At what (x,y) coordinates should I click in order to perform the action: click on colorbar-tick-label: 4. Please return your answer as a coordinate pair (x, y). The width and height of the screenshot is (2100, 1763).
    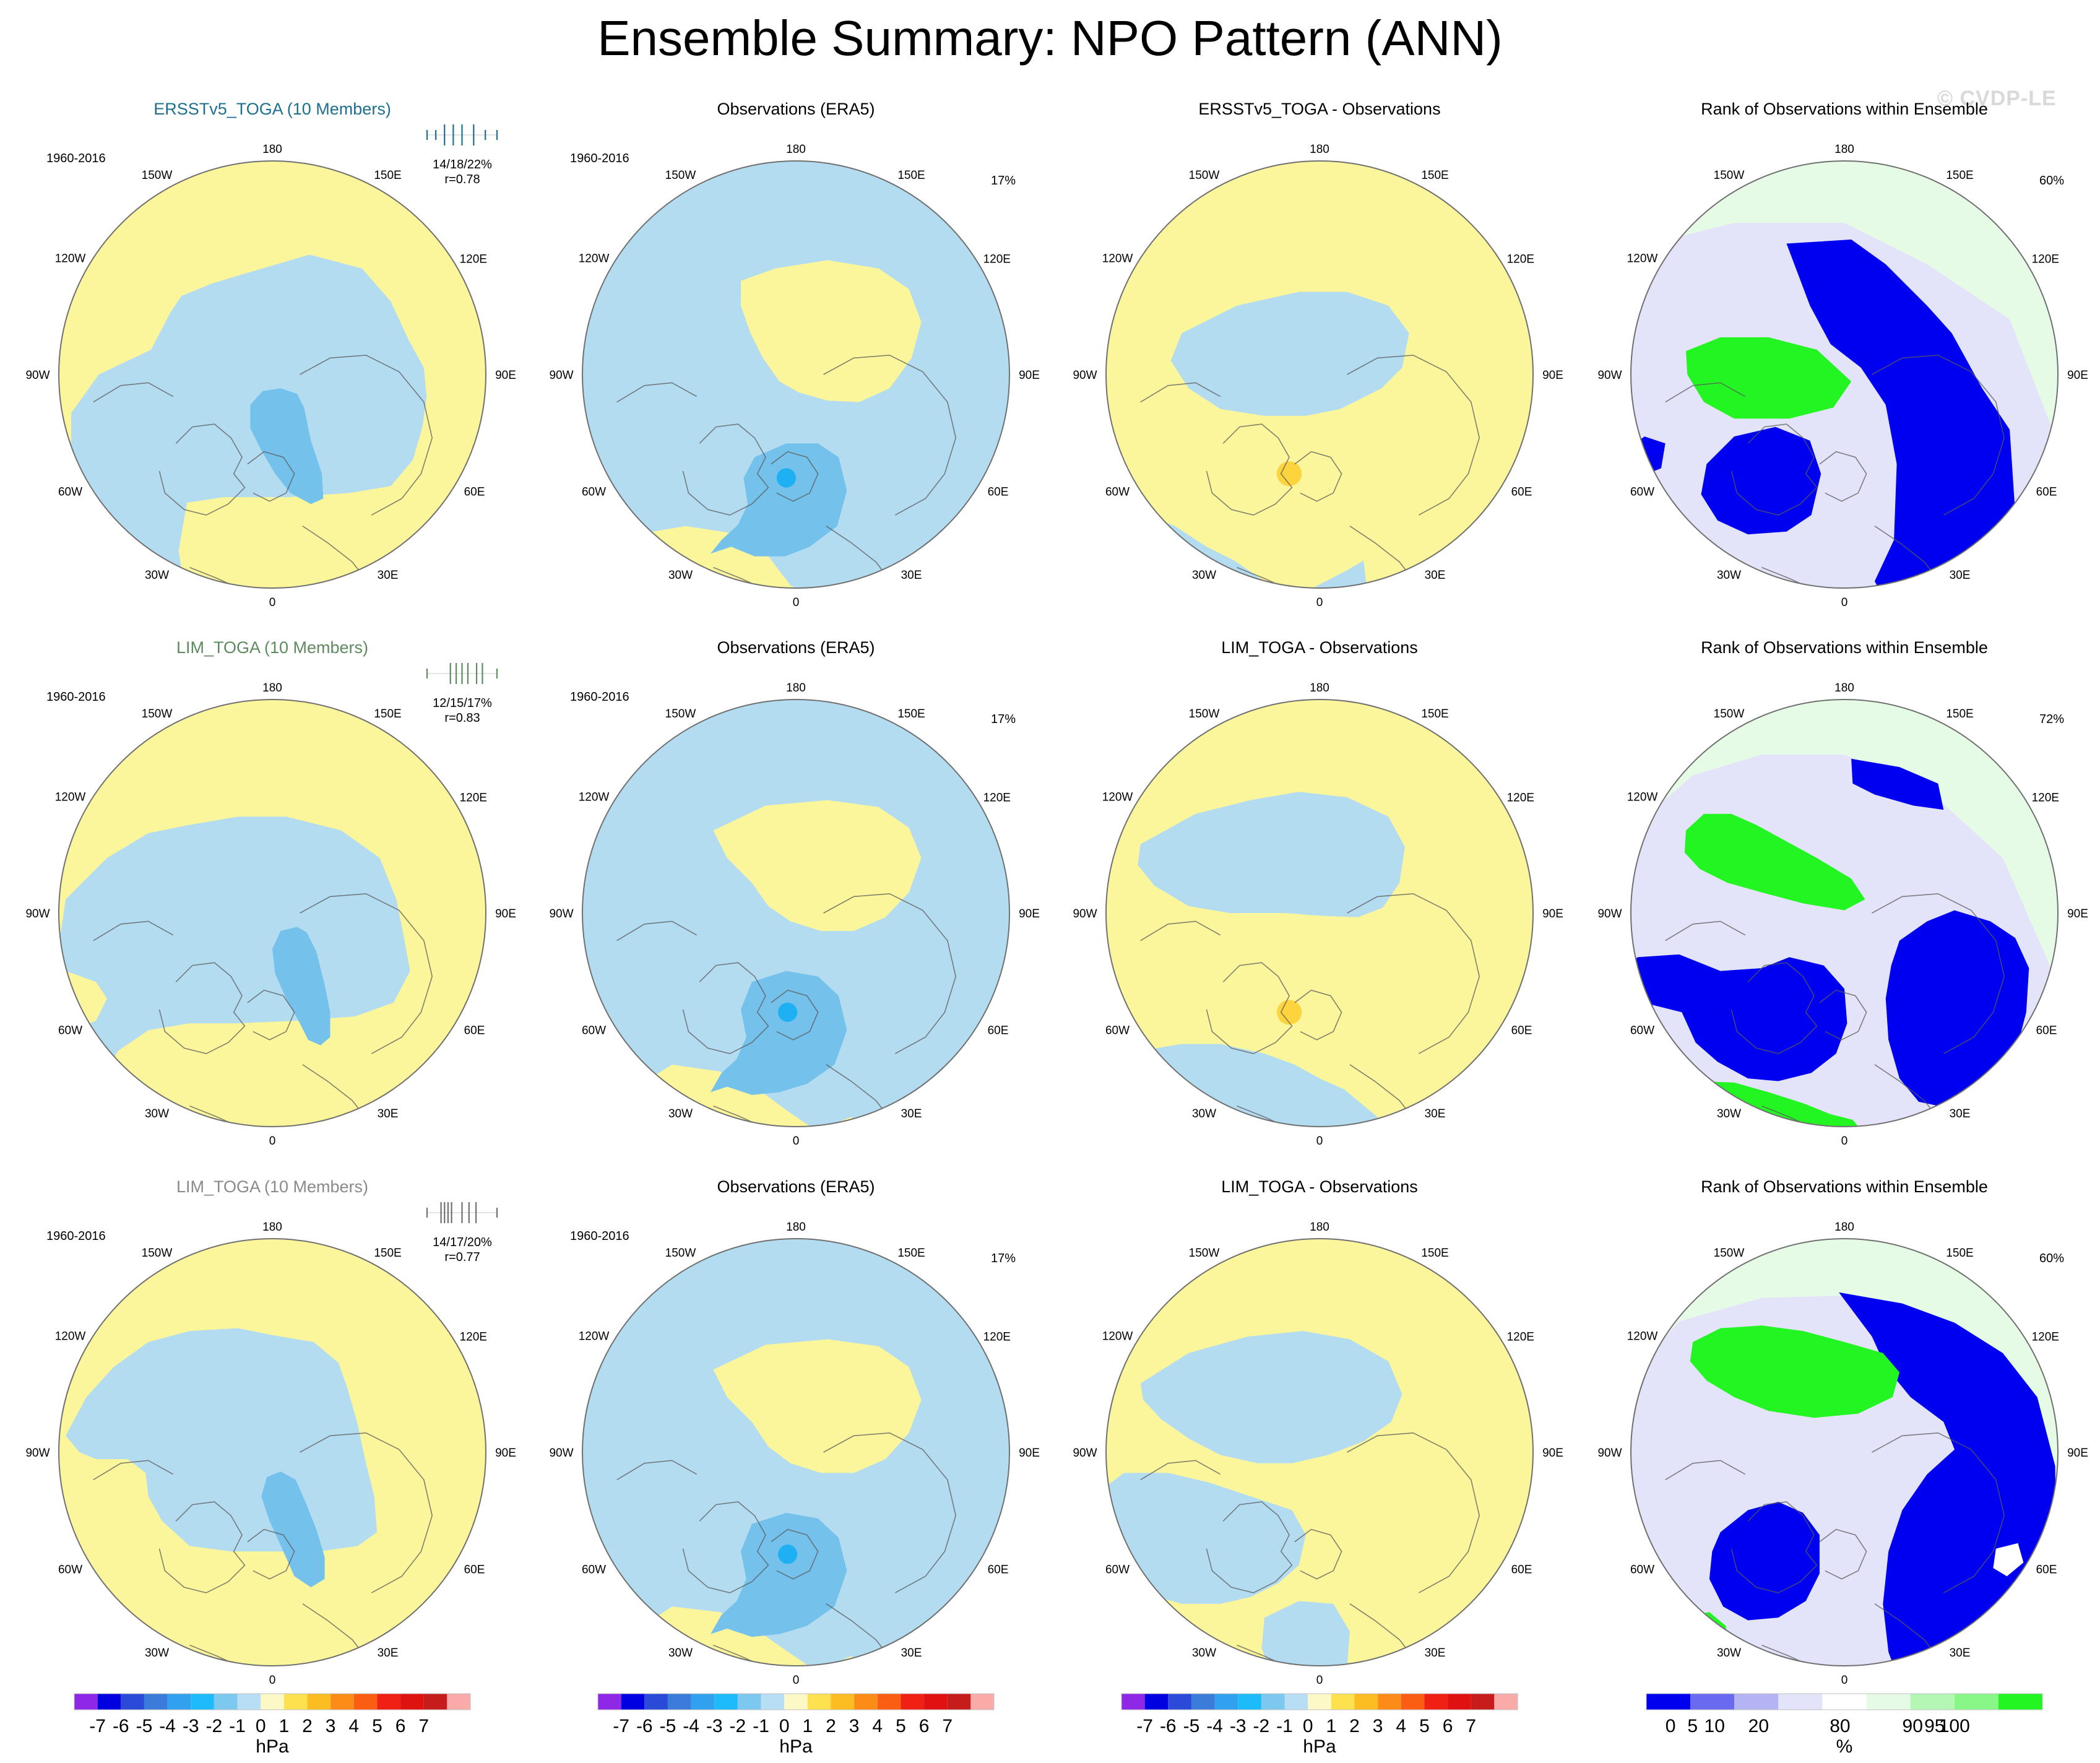
    Looking at the image, I should click on (1401, 1726).